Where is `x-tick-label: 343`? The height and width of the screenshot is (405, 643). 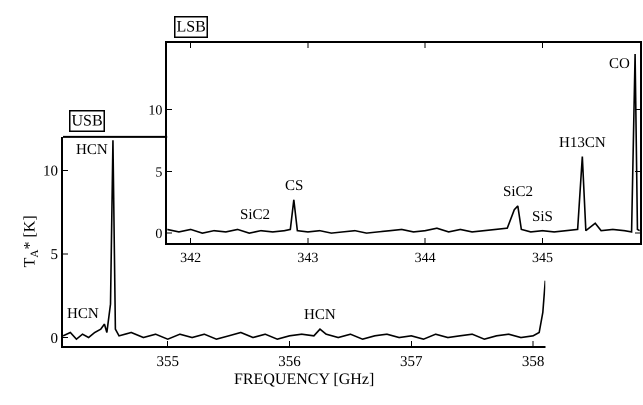
x-tick-label: 343 is located at coordinates (307, 258).